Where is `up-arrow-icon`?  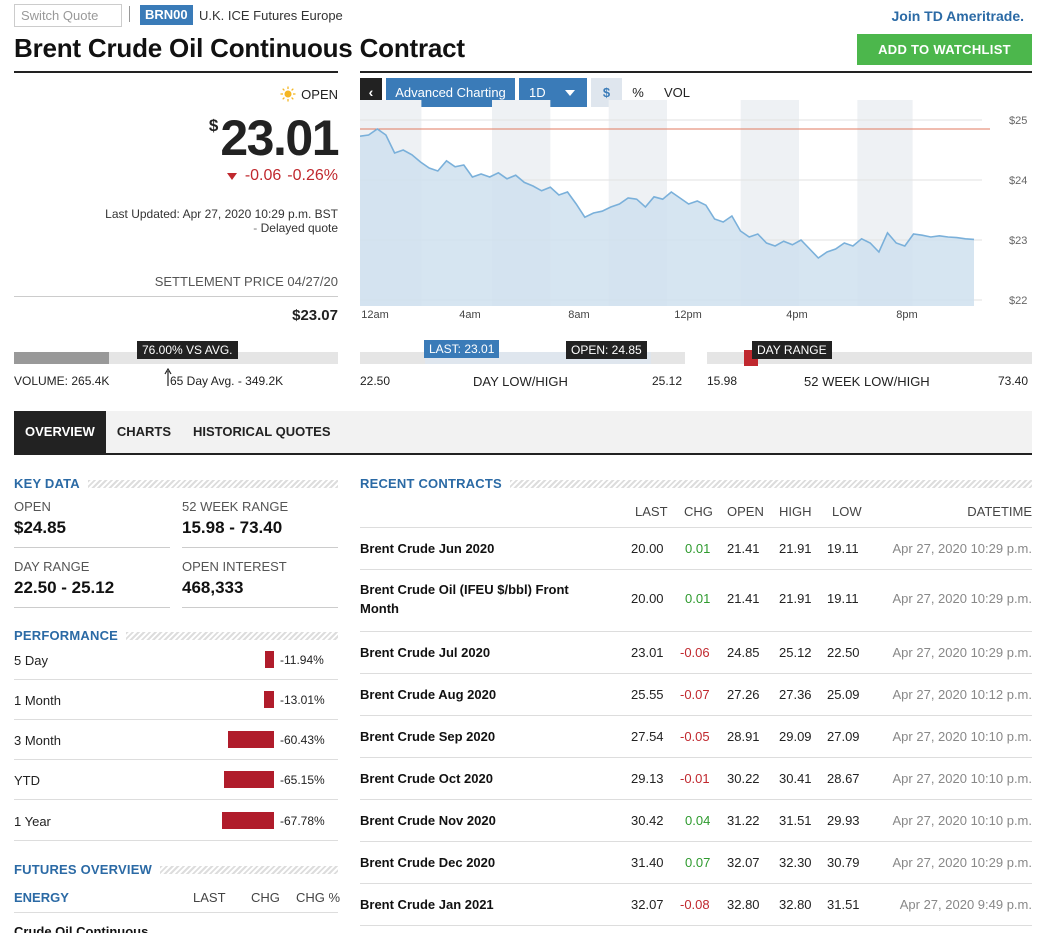
up-arrow-icon is located at coordinates (168, 377).